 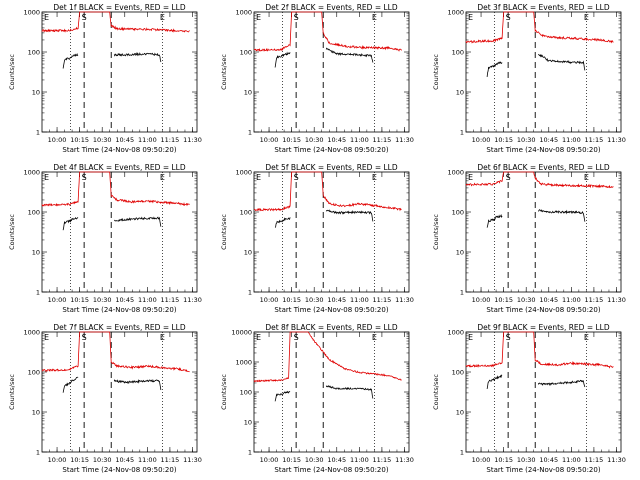 What do you see at coordinates (543, 7) in the screenshot?
I see `panel-title: Det 3f BLACK = Events, RED = LLD` at bounding box center [543, 7].